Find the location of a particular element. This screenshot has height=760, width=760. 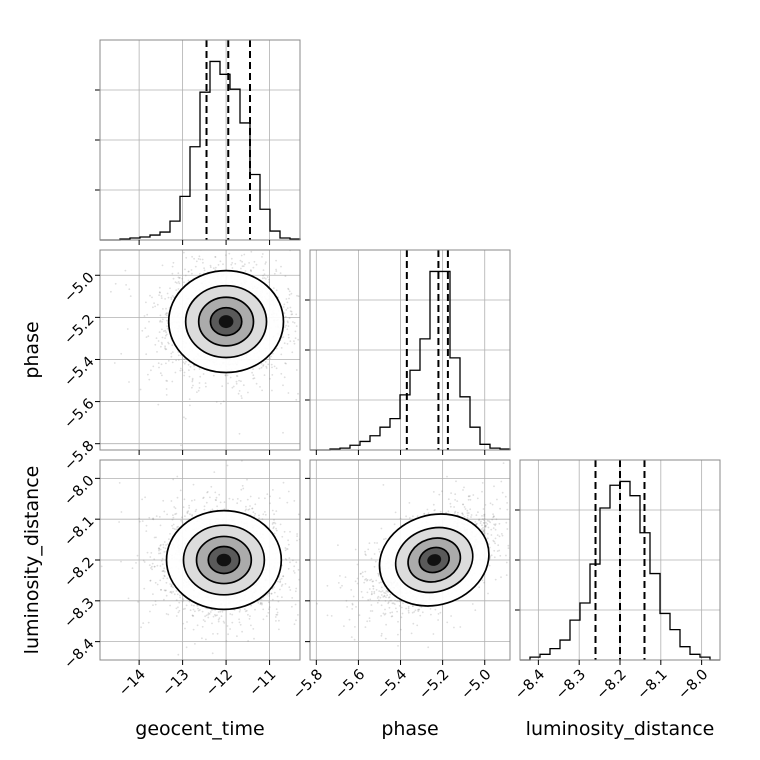

joint-geocent-time-phase is located at coordinates (212, 350).